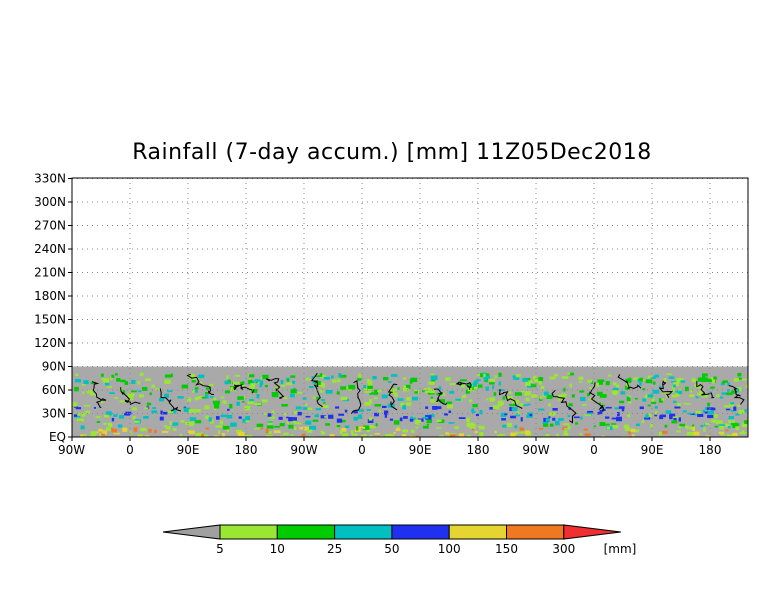 This screenshot has height=612, width=784. What do you see at coordinates (389, 447) in the screenshot?
I see `x-axis-ticks: 90W 0 90E 180 90W 0 90E 180 90W 0 90E 180` at bounding box center [389, 447].